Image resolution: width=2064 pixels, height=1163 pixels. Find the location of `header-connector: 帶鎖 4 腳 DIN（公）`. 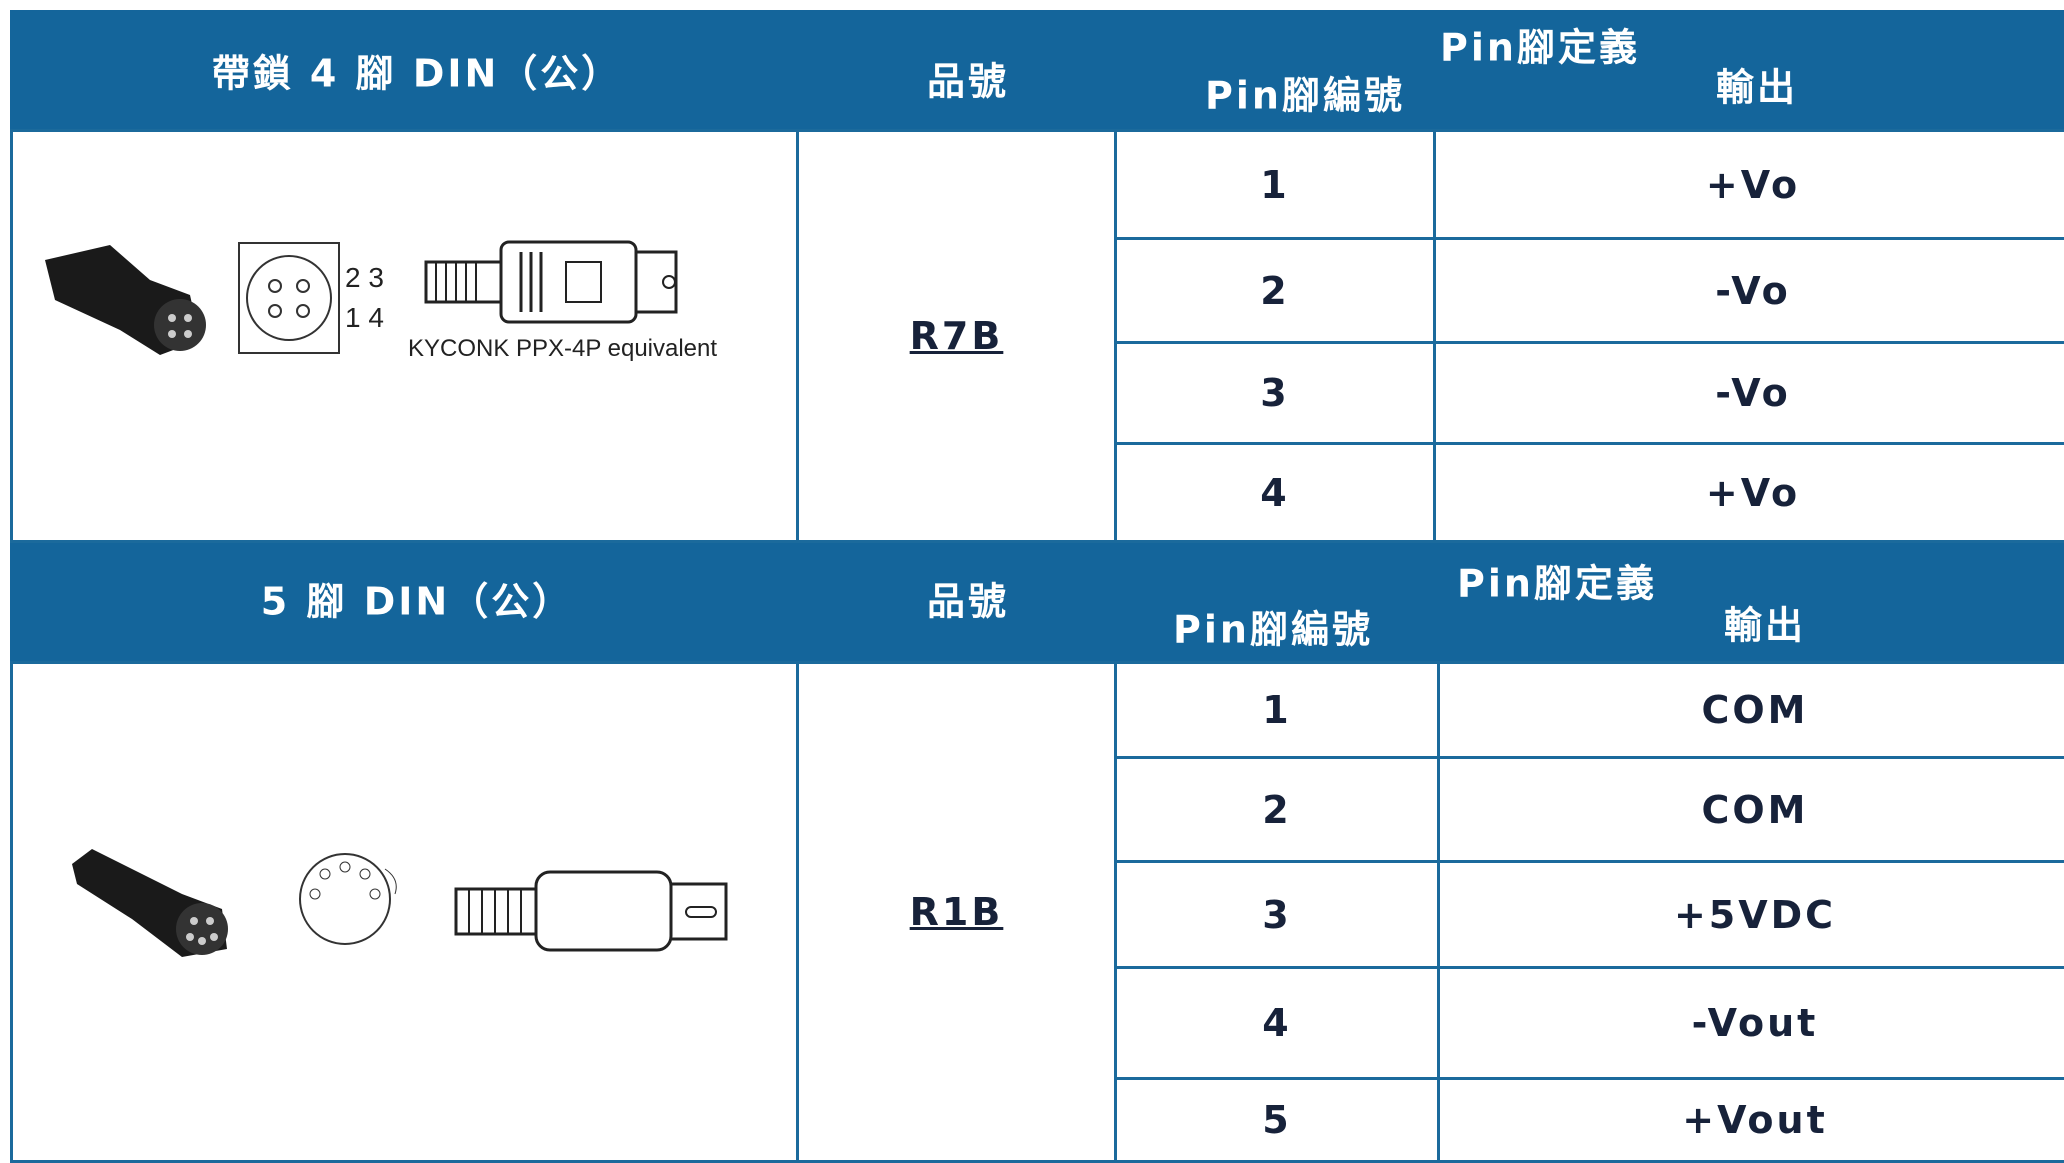

header-connector: 帶鎖 4 腳 DIN（公） is located at coordinates (417, 73).